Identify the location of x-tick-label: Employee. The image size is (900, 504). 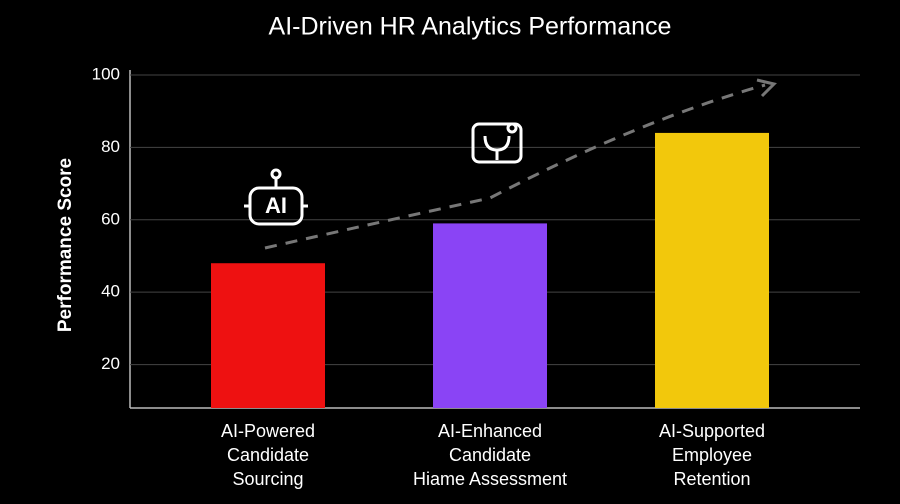
(712, 455).